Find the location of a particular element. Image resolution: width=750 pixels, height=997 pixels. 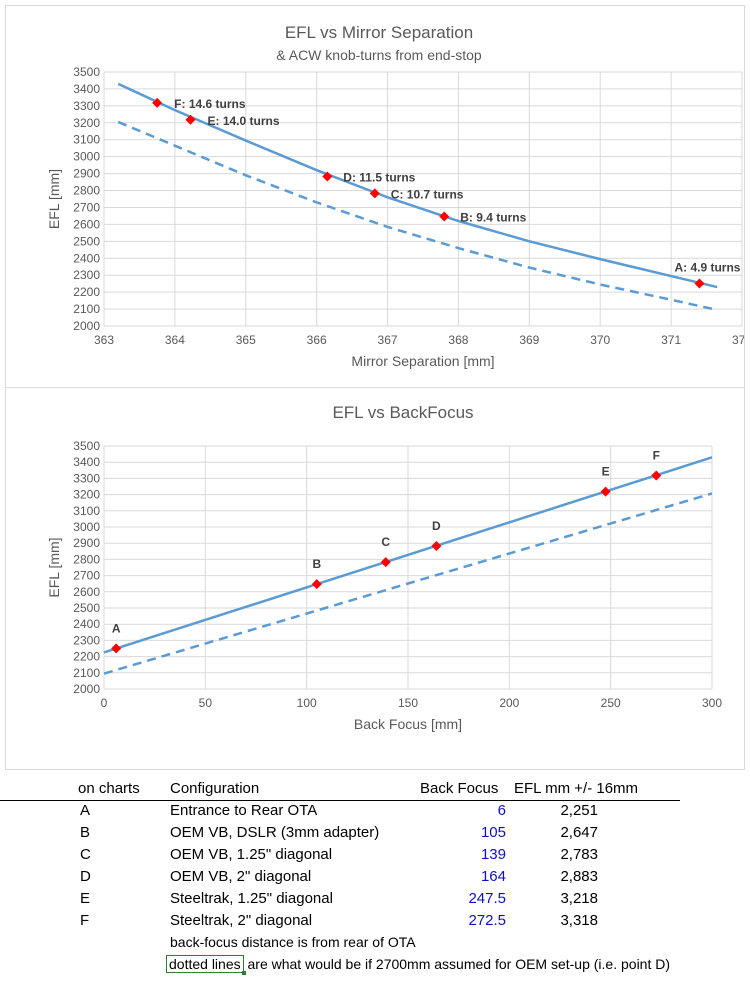

chart-title: EFL vs Mirror Separation is located at coordinates (379, 32).